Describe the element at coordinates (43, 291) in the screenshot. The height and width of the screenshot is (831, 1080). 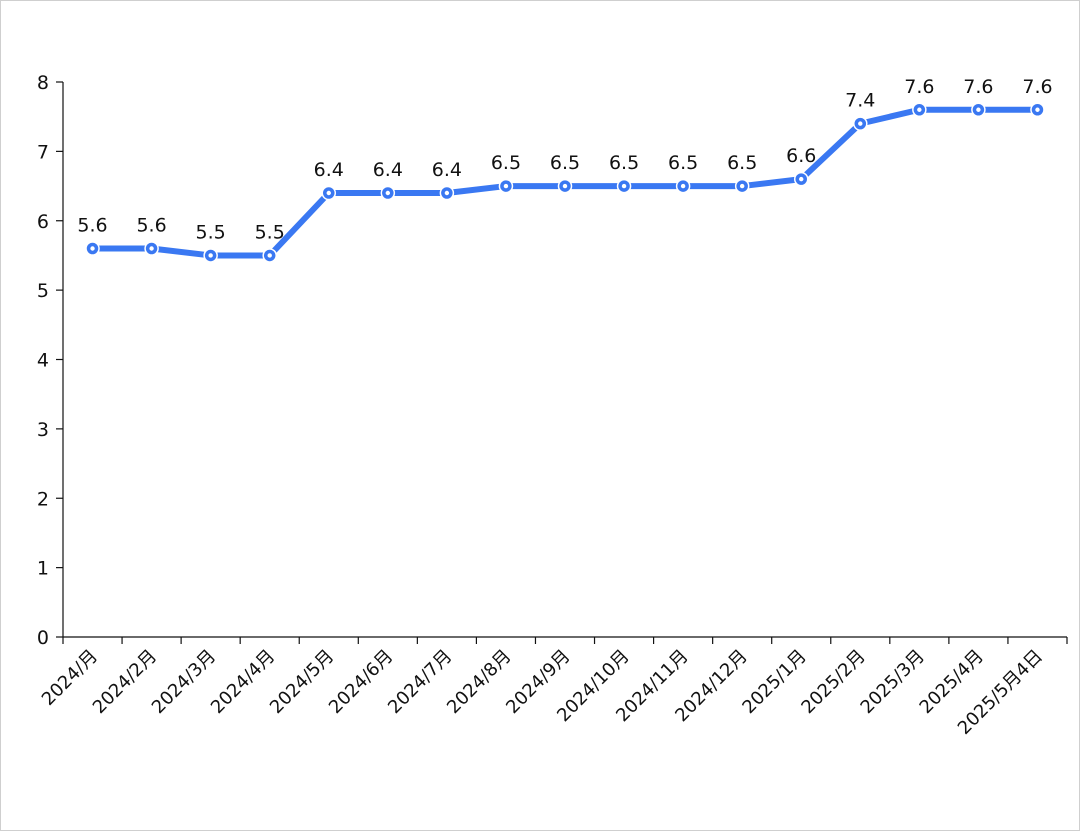
I see `y-tick-label: 5` at that location.